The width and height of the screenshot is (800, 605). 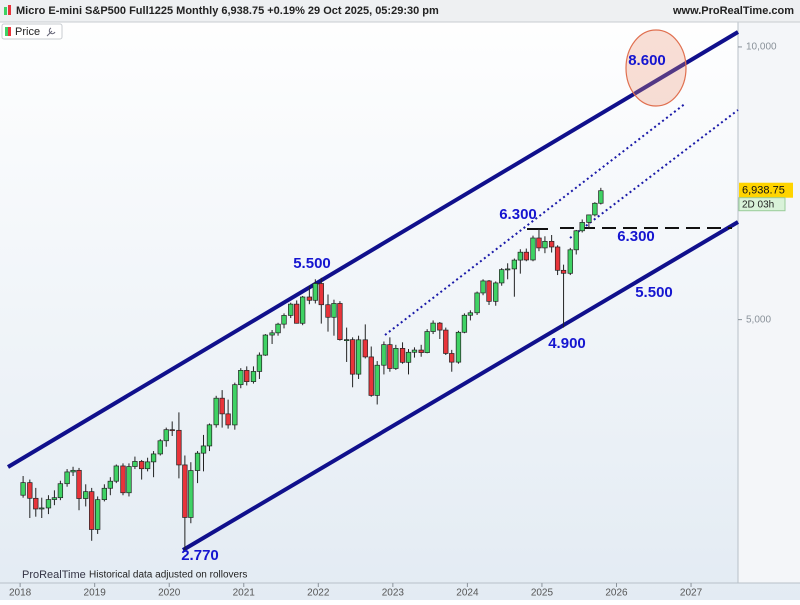 I want to click on target-ellipse, so click(x=656, y=68).